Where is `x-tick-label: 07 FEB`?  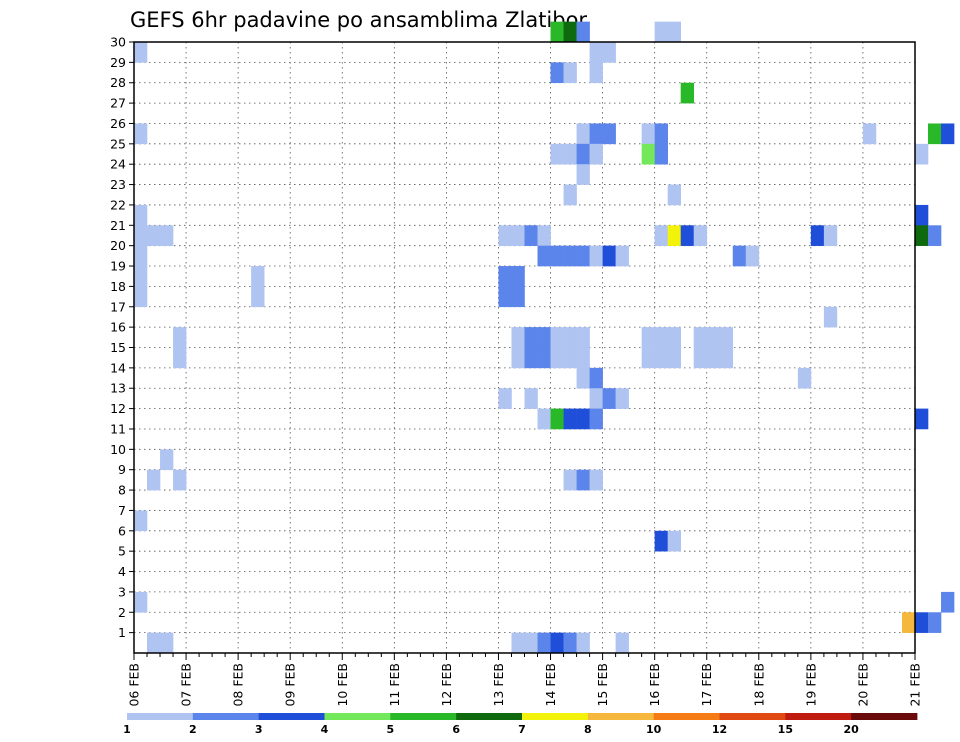 x-tick-label: 07 FEB is located at coordinates (186, 685).